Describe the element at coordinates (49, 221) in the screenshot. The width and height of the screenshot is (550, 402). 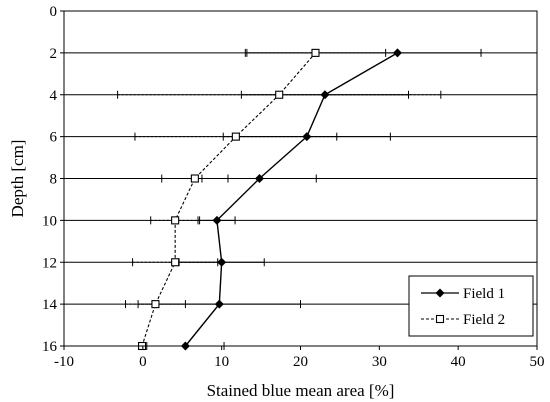
I see `y-tick-label: 10` at that location.